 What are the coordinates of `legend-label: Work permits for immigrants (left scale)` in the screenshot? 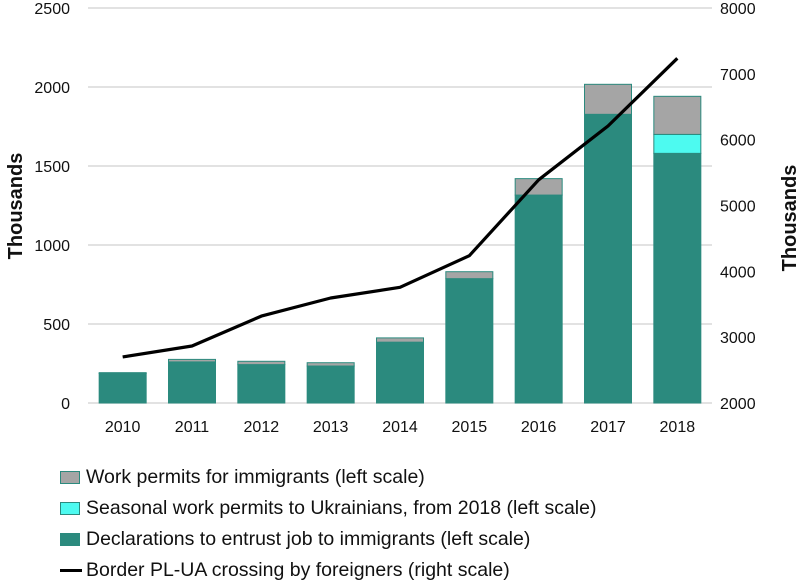 It's located at (255, 477).